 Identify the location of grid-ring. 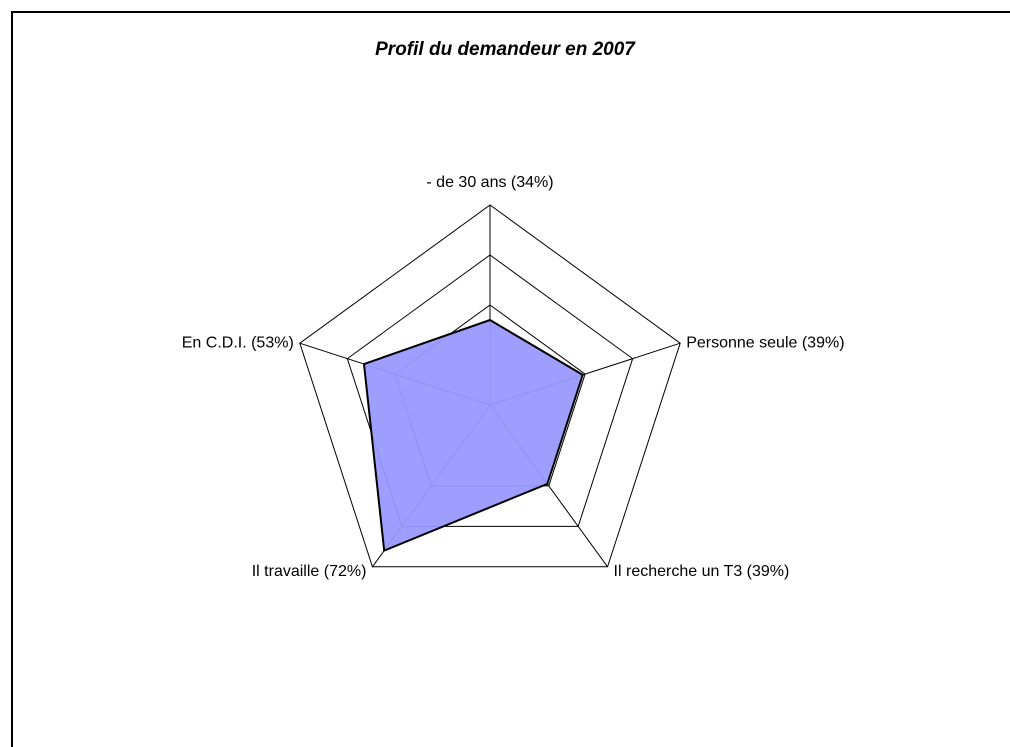
(490, 390).